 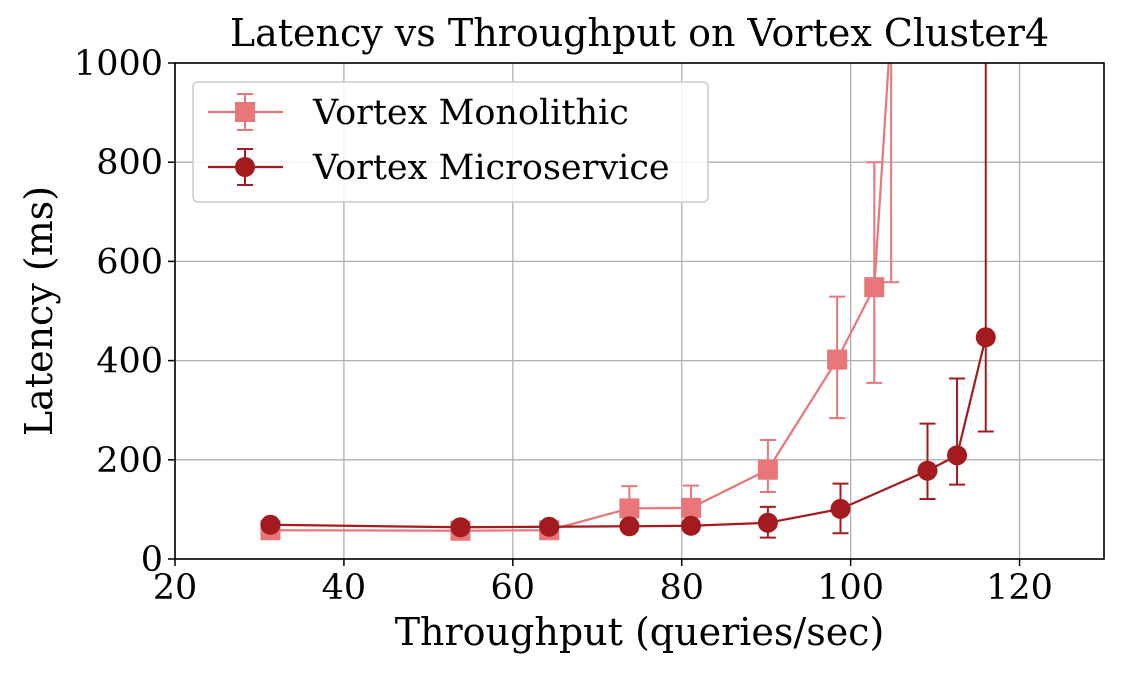 What do you see at coordinates (513, 588) in the screenshot?
I see `x-tick-label: 60` at bounding box center [513, 588].